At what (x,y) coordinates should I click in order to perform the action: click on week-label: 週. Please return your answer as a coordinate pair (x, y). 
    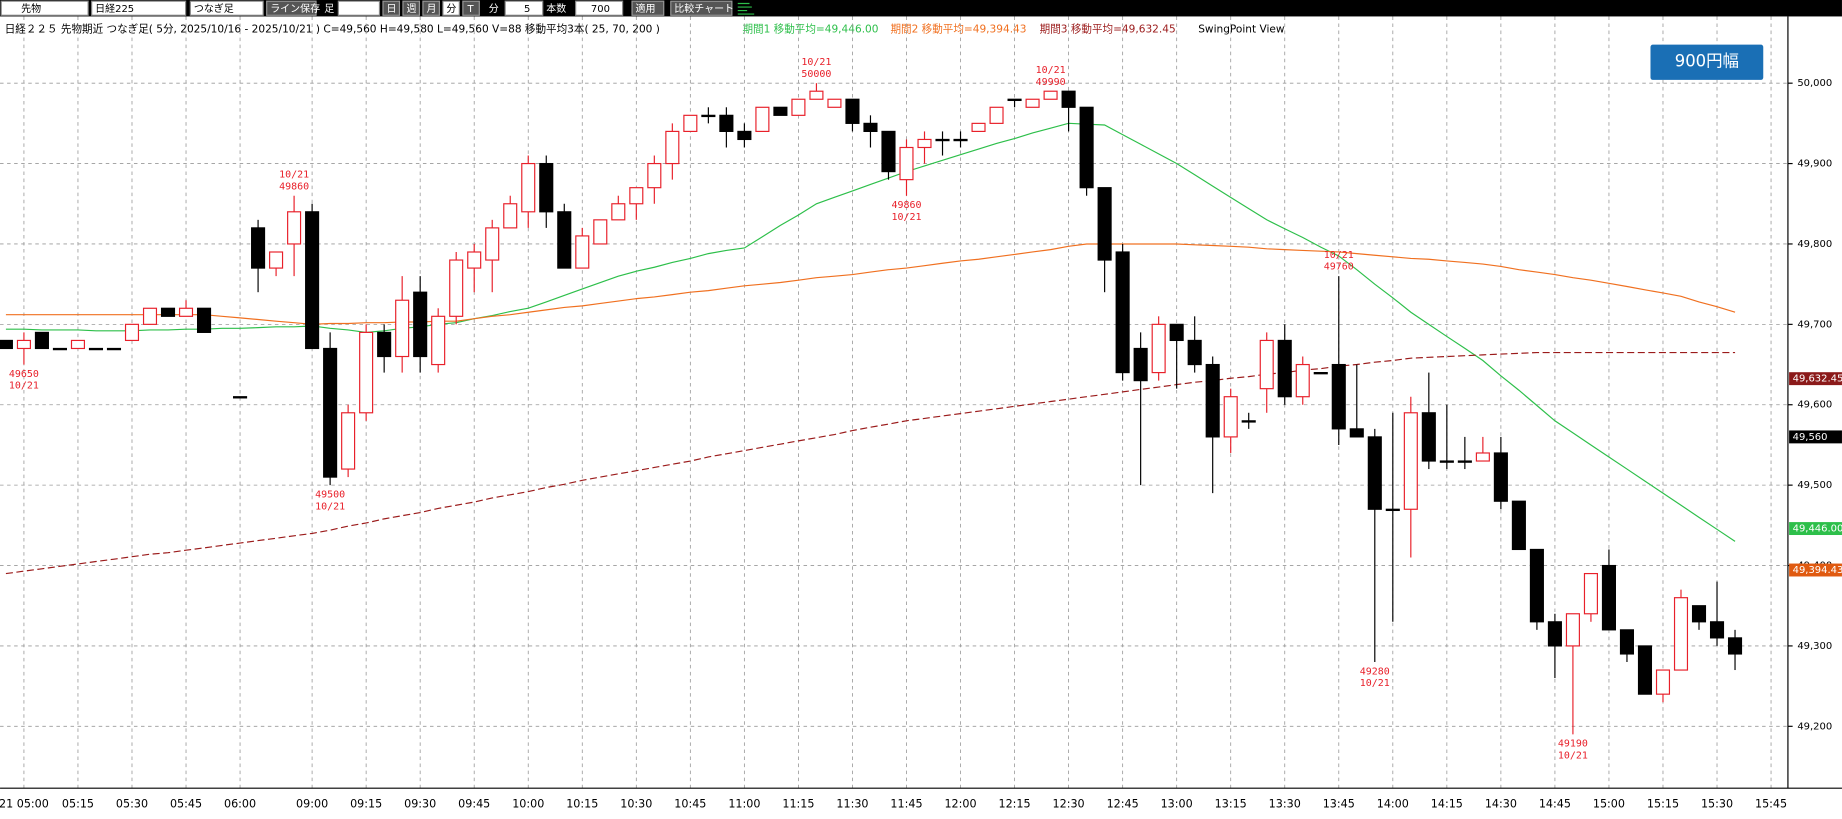
    Looking at the image, I should click on (411, 9).